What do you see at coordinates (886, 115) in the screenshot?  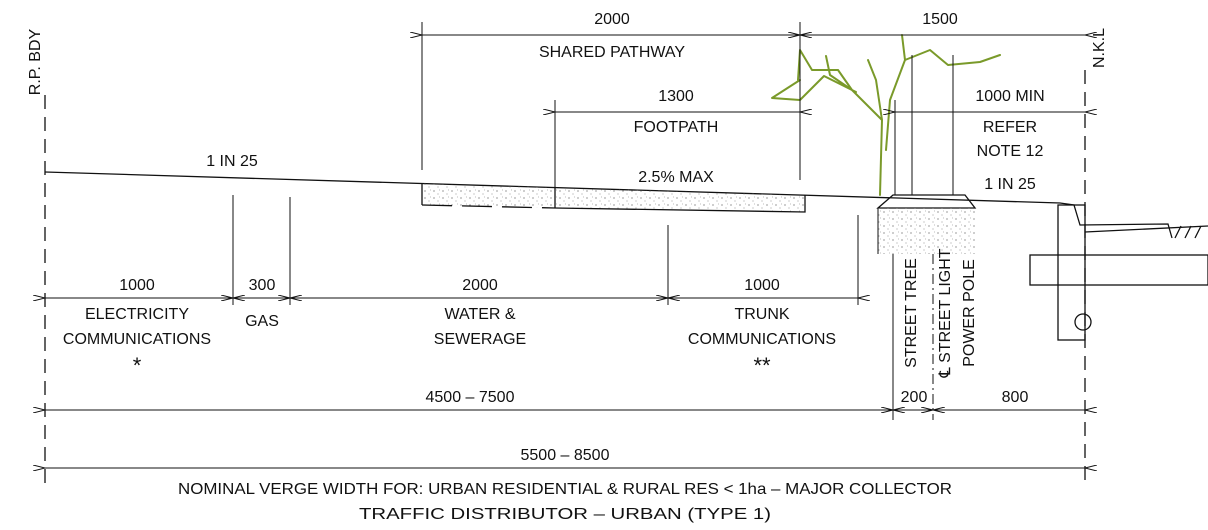 I see `street-tree` at bounding box center [886, 115].